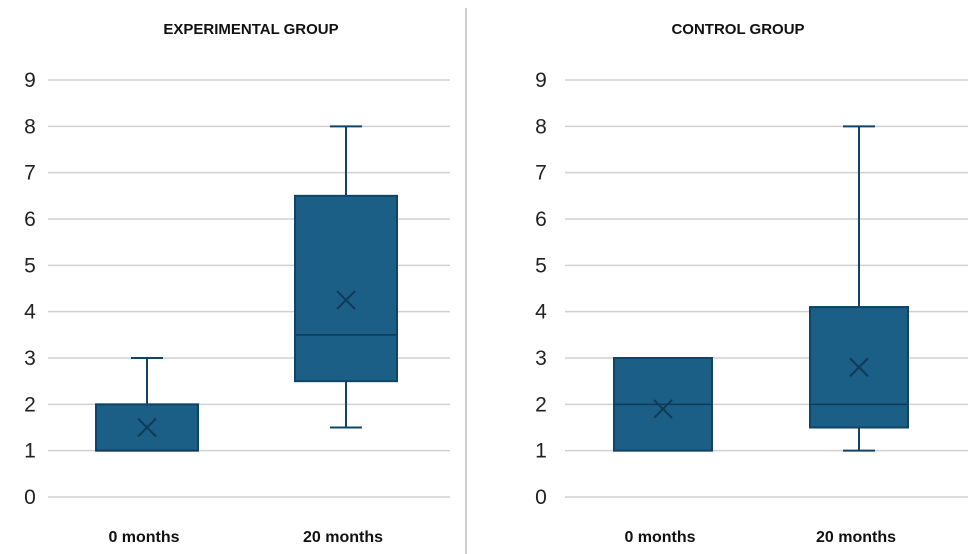 This screenshot has width=976, height=554. I want to click on panel-title: EXPERIMENTAL GROUP, so click(250, 29).